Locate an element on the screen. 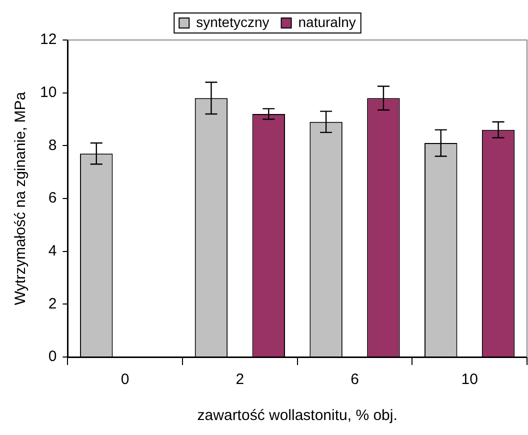 This screenshot has width=528, height=435. x-tick-label: 2 is located at coordinates (240, 379).